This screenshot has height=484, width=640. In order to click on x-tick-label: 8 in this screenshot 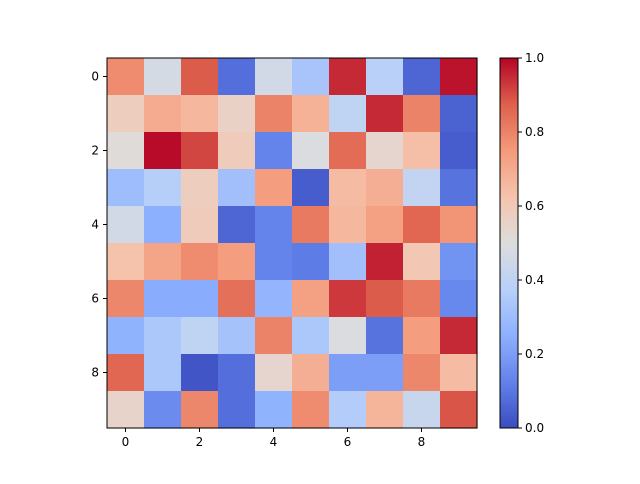, I will do `click(422, 442)`.